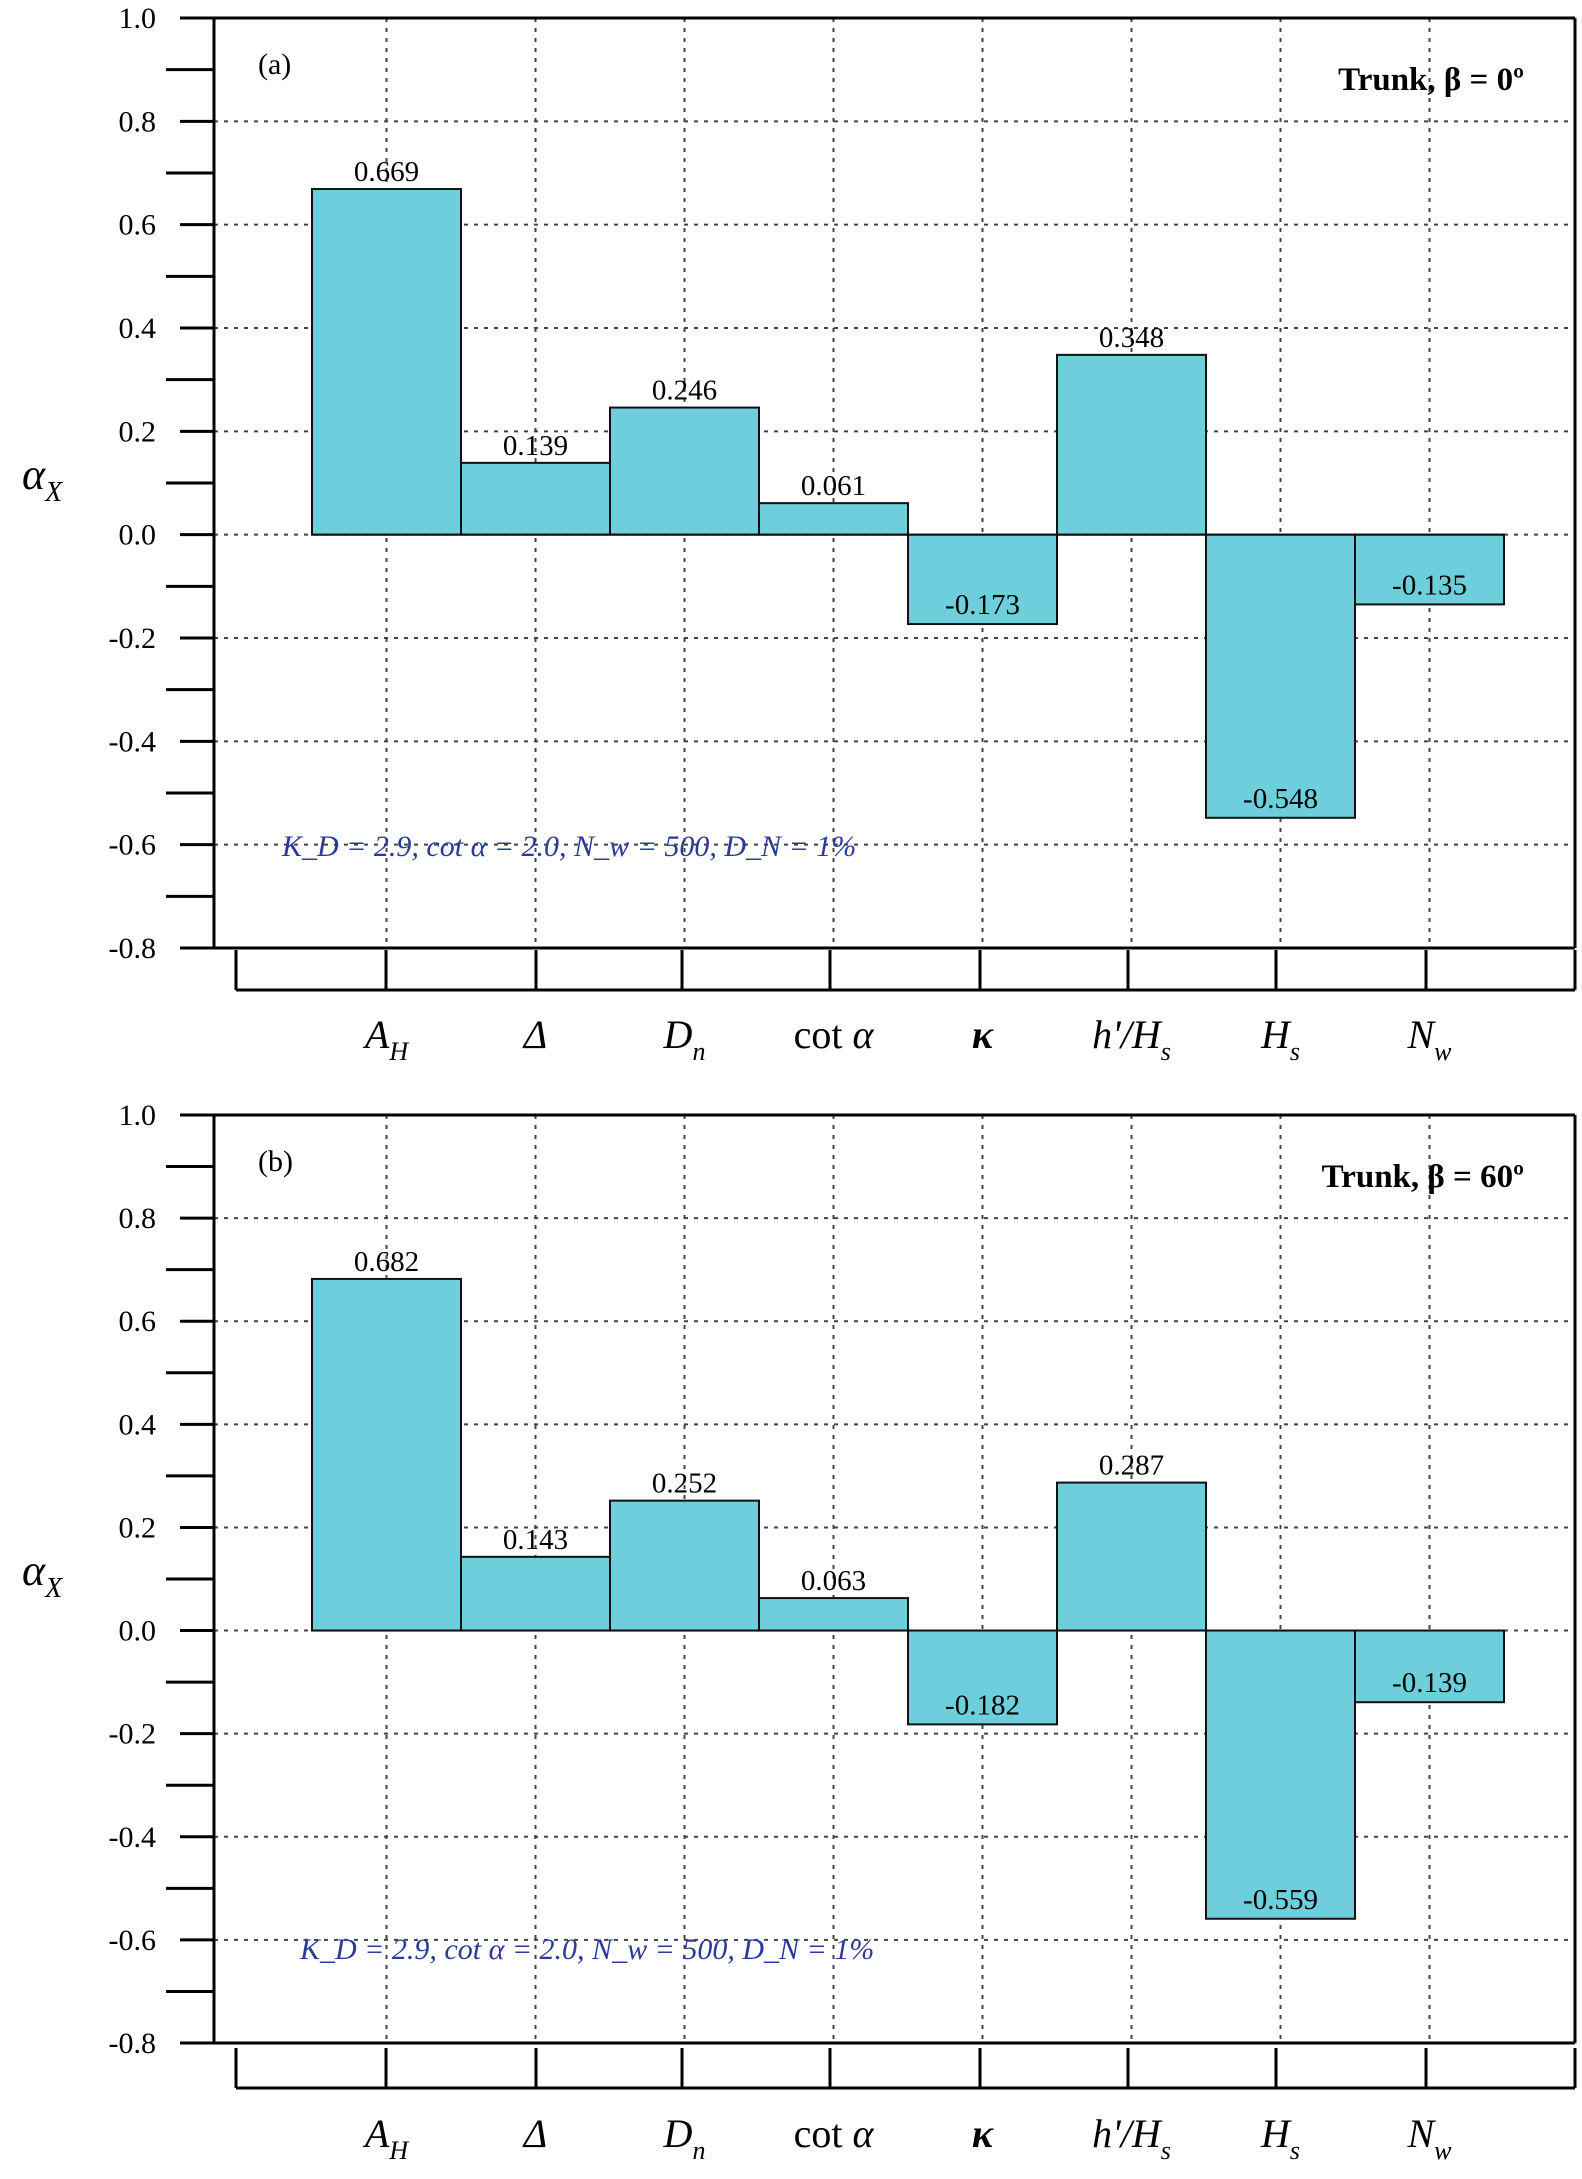  Describe the element at coordinates (1131, 338) in the screenshot. I see `data-label: 0.348` at that location.